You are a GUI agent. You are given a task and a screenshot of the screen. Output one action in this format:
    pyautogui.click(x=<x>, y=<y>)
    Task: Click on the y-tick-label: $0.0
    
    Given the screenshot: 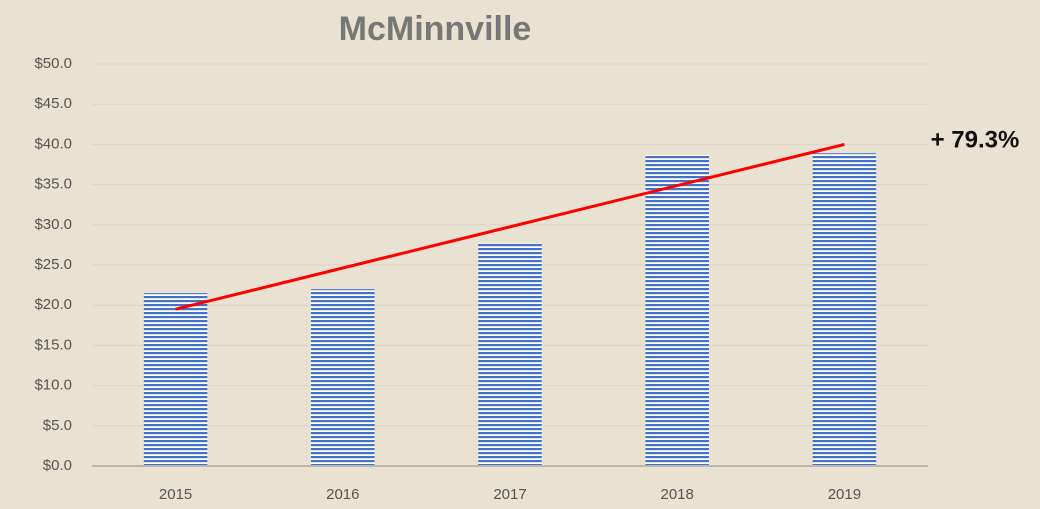 What is the action you would take?
    pyautogui.click(x=57, y=465)
    